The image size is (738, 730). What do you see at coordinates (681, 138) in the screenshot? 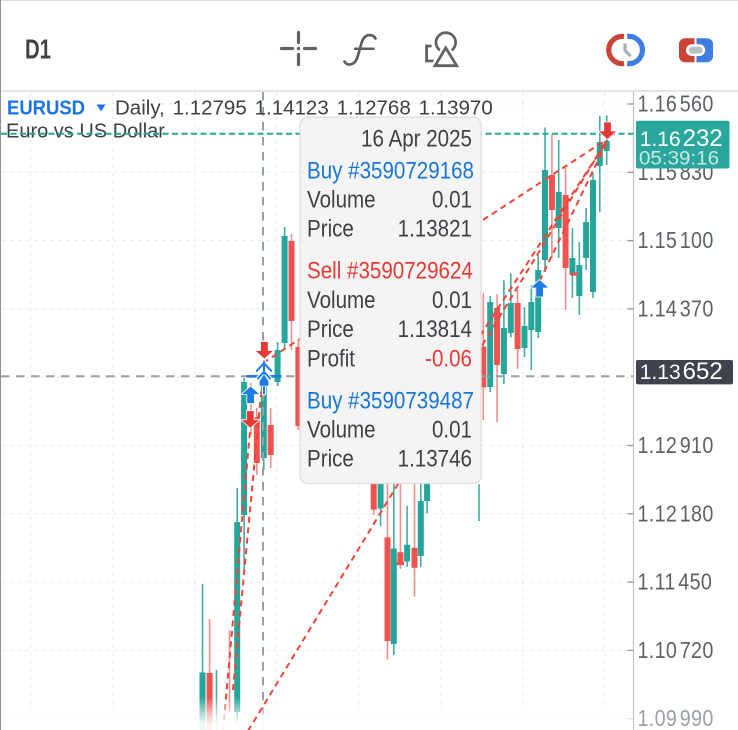
I see `svg-text: 1.16232` at bounding box center [681, 138].